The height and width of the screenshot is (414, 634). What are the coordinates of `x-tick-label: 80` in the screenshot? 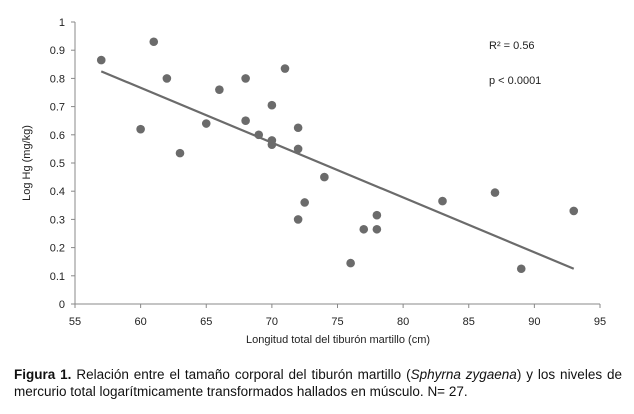 It's located at (403, 322).